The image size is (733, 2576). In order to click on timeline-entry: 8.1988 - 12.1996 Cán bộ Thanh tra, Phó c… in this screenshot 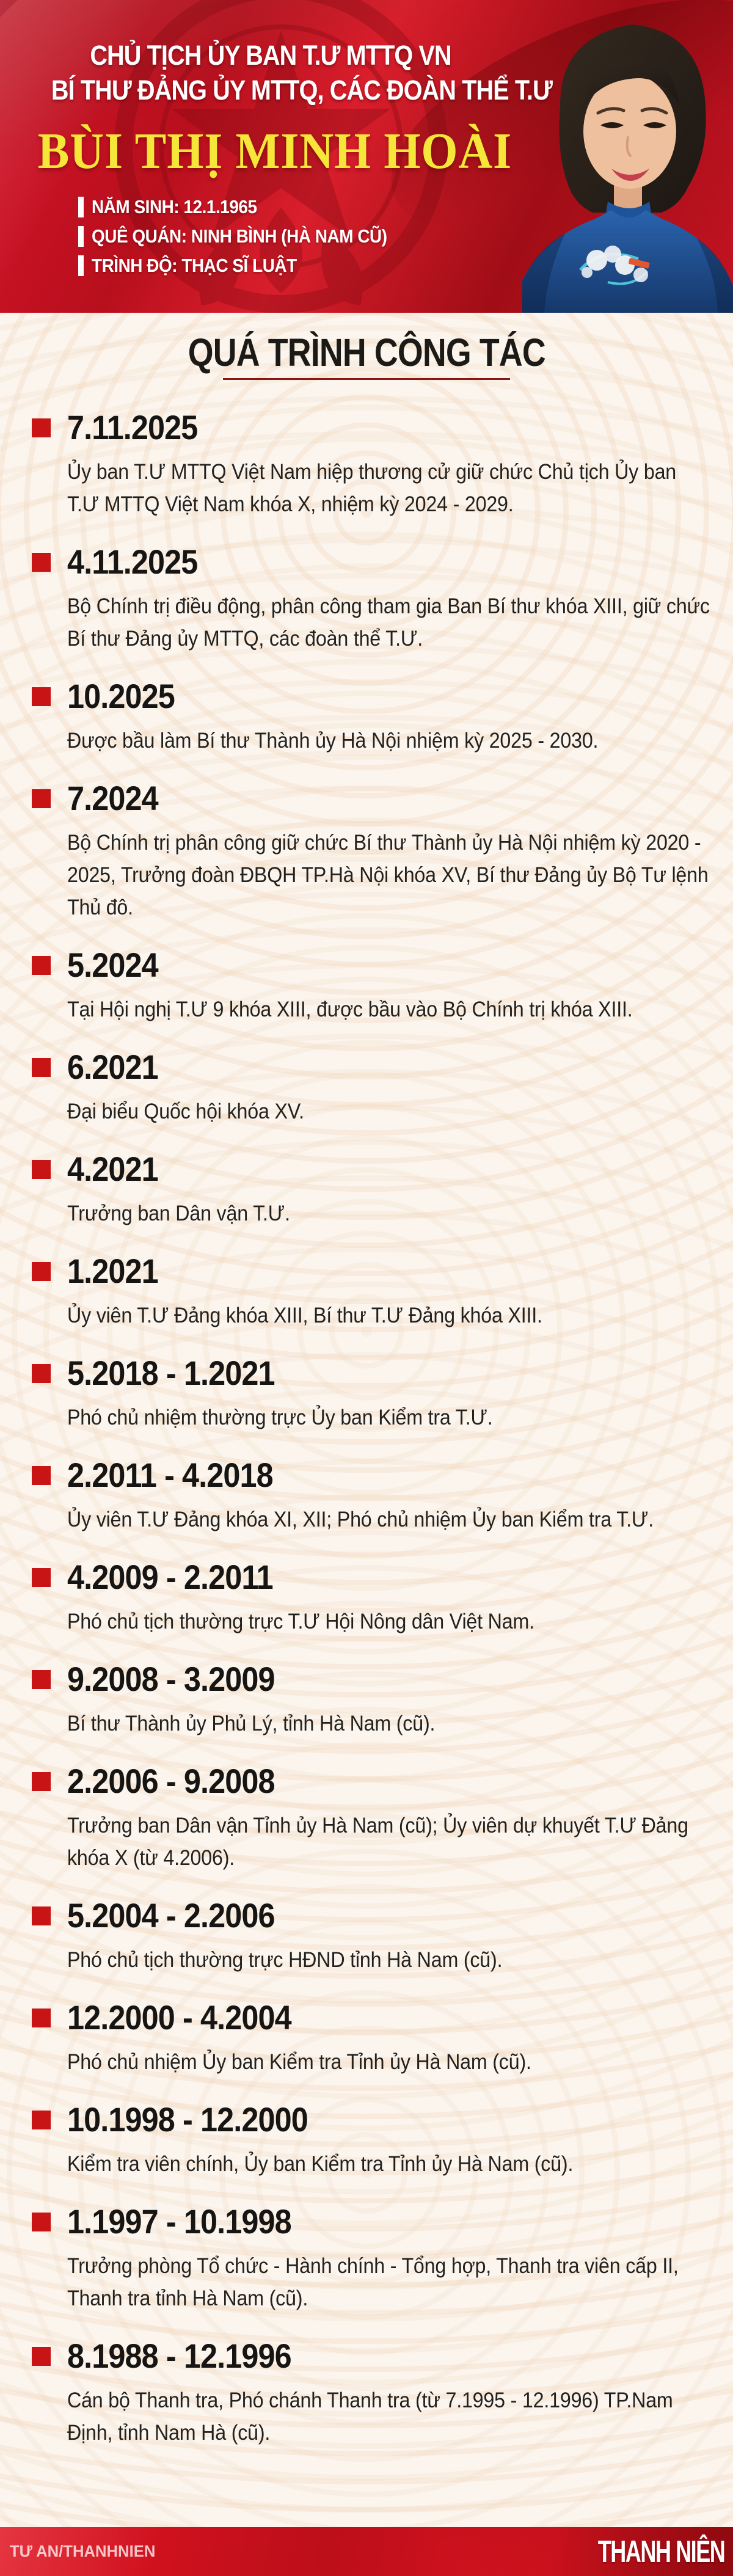, I will do `click(366, 2393)`.